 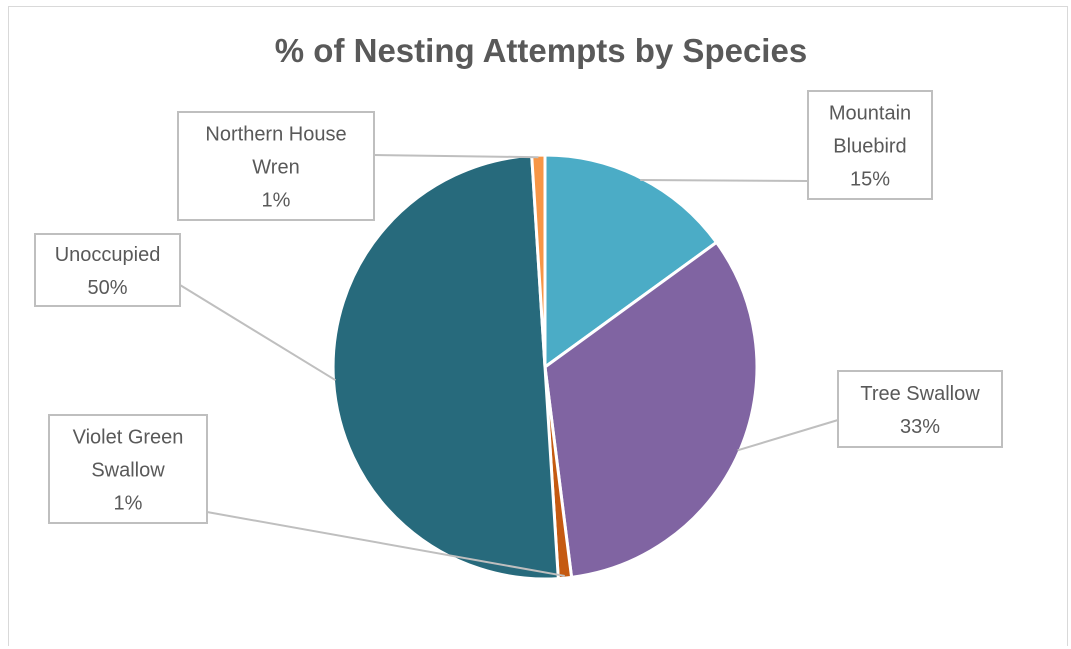 I want to click on data-label-category: Tree Swallow, so click(x=920, y=394).